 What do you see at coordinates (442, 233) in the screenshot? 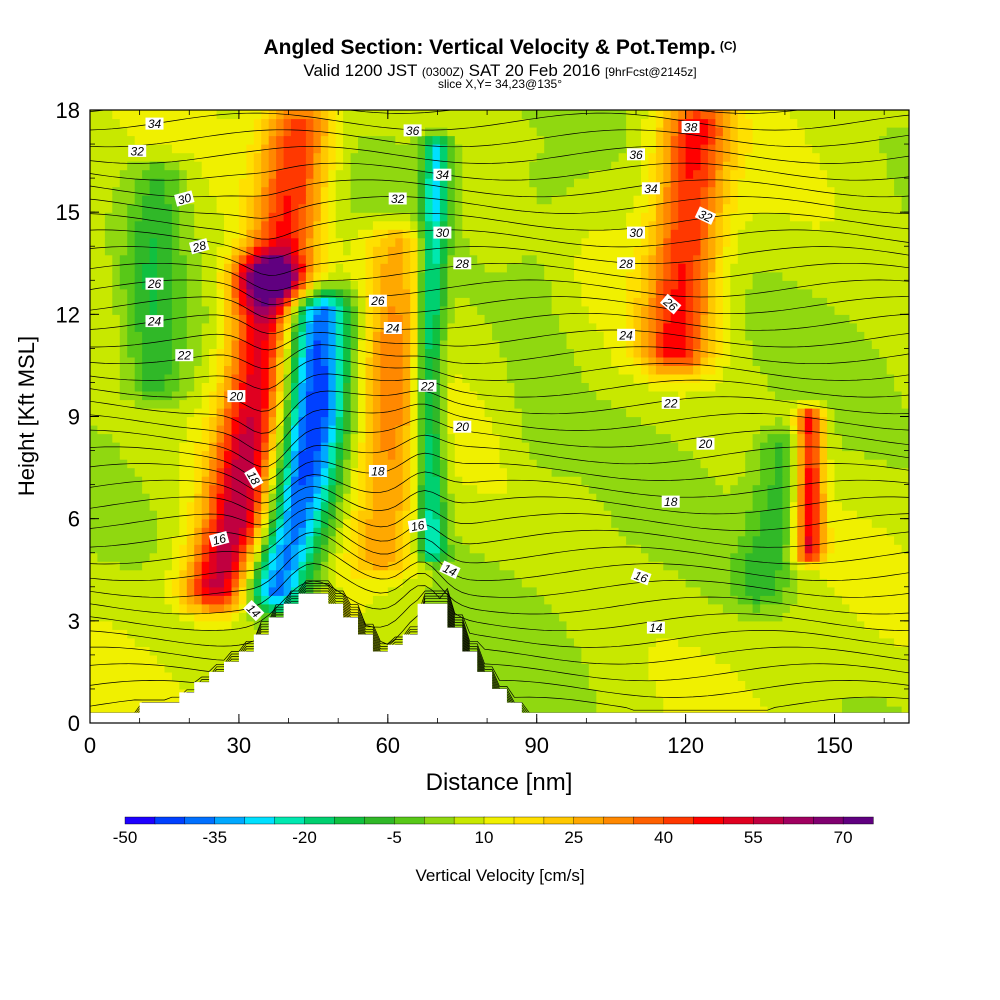
I see `isentrope-label: 30` at bounding box center [442, 233].